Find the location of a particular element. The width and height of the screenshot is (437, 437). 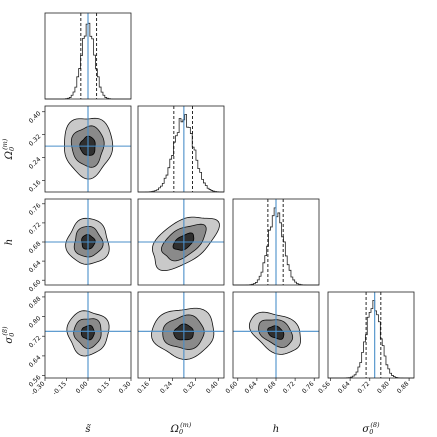

x-tick-label-s8: 0.56 is located at coordinates (324, 387).